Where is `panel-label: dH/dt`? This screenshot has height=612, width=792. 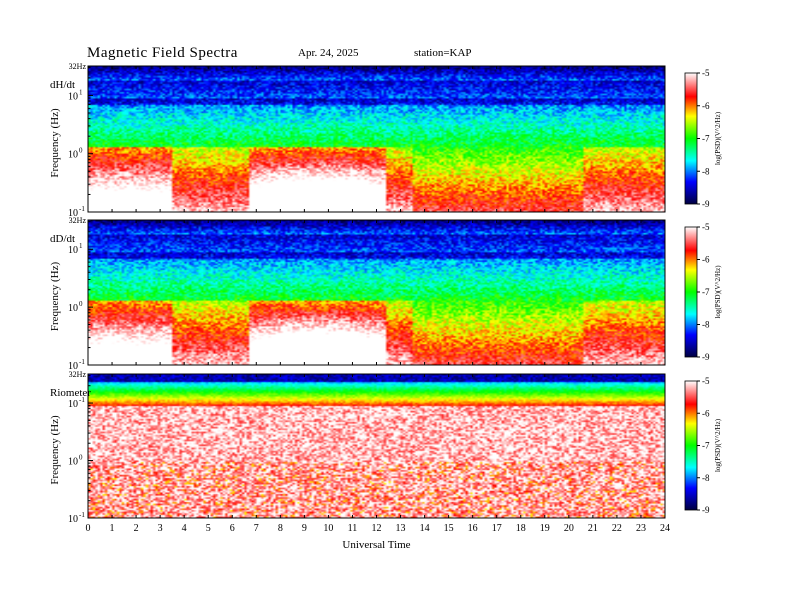
panel-label: dH/dt is located at coordinates (62, 85).